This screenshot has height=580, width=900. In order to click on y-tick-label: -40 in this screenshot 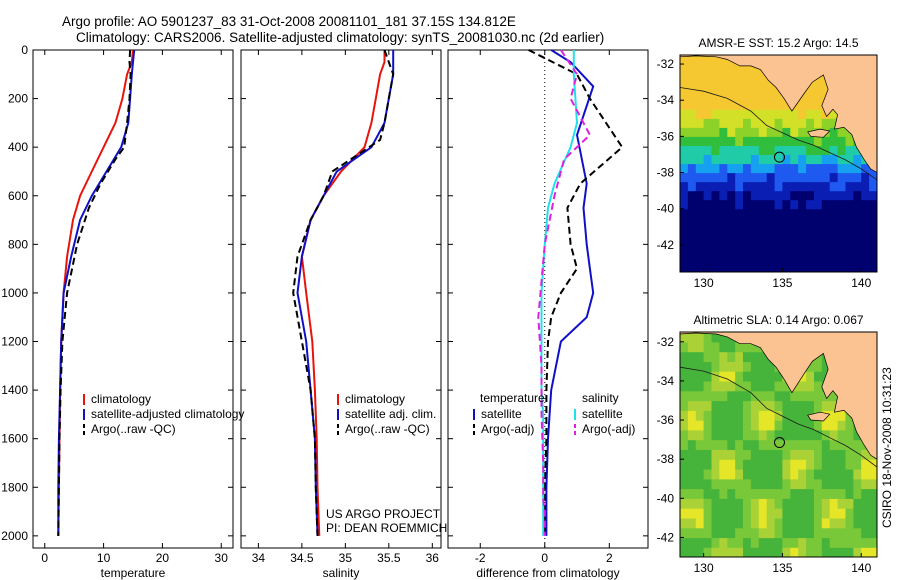, I will do `click(666, 209)`.